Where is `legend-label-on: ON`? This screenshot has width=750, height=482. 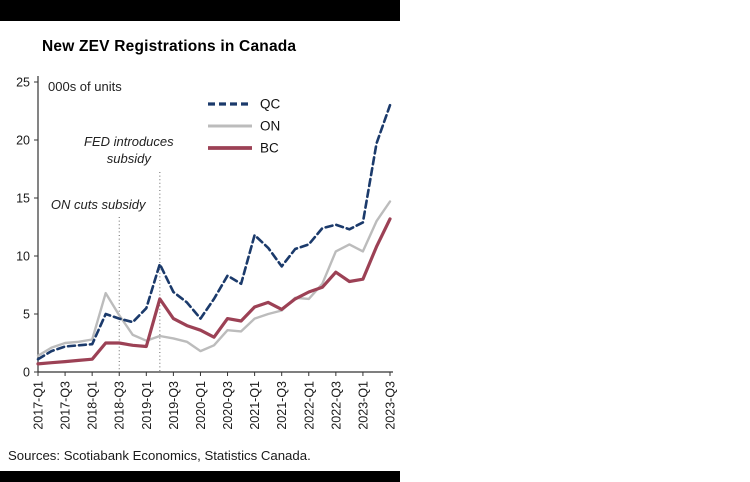
legend-label-on: ON is located at coordinates (270, 126).